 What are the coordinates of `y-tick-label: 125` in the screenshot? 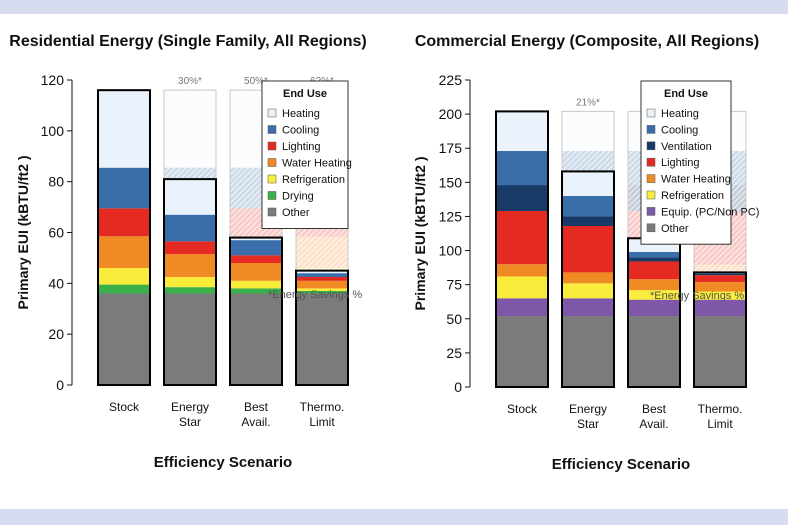 It's located at (451, 216).